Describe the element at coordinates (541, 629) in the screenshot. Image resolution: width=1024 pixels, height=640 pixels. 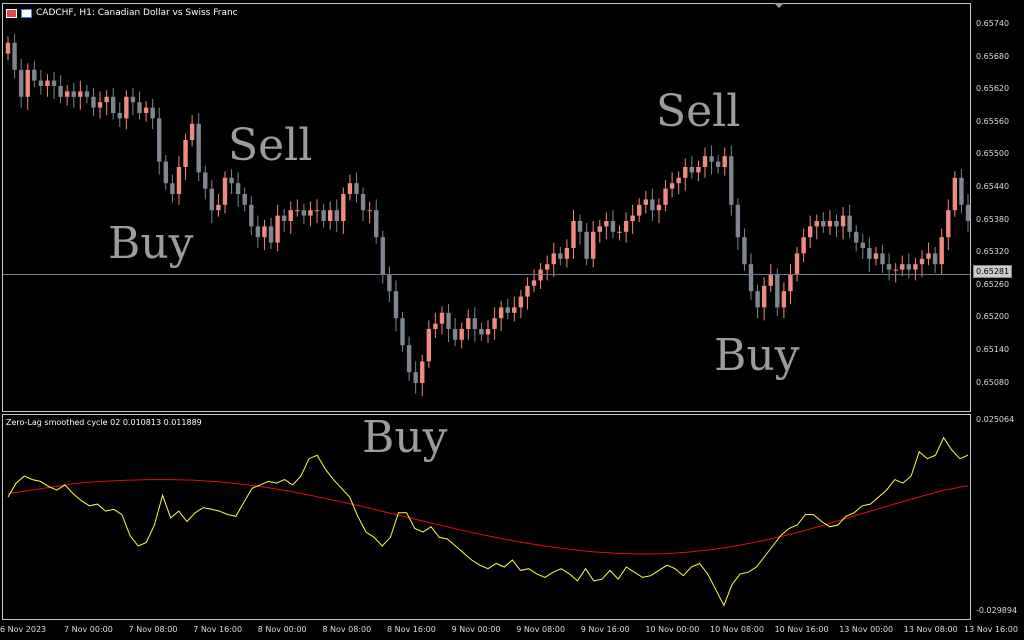
I see `time-tick-label: 9 Nov 08:00` at that location.